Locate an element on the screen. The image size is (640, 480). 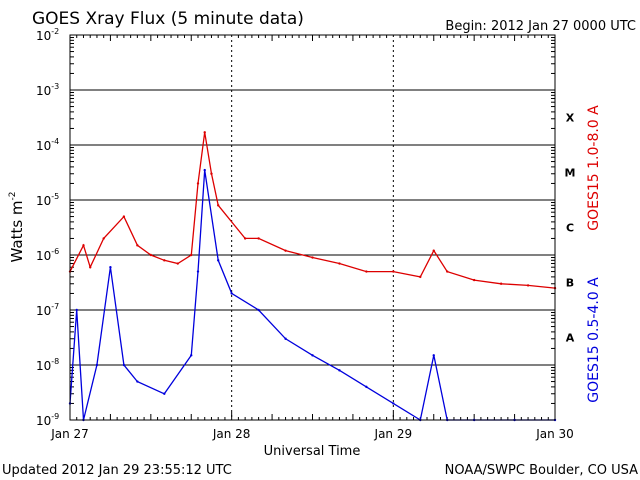
y-tick-label: 10⁻⁶ is located at coordinates (47, 255).